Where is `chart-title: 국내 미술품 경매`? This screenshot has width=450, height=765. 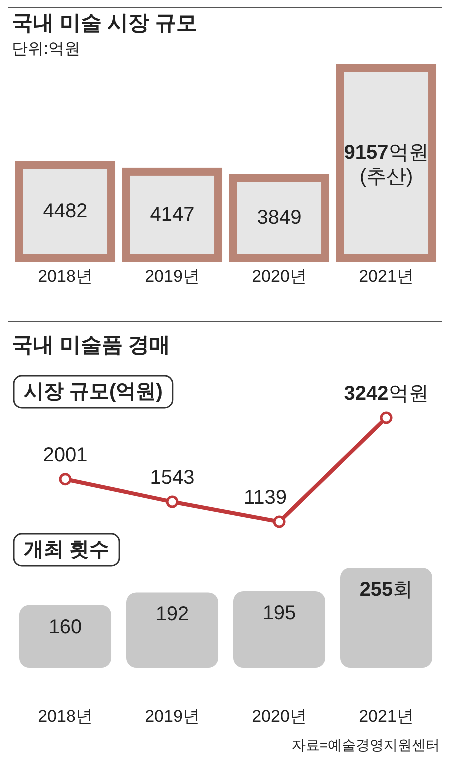 chart-title: 국내 미술품 경매 is located at coordinates (91, 345).